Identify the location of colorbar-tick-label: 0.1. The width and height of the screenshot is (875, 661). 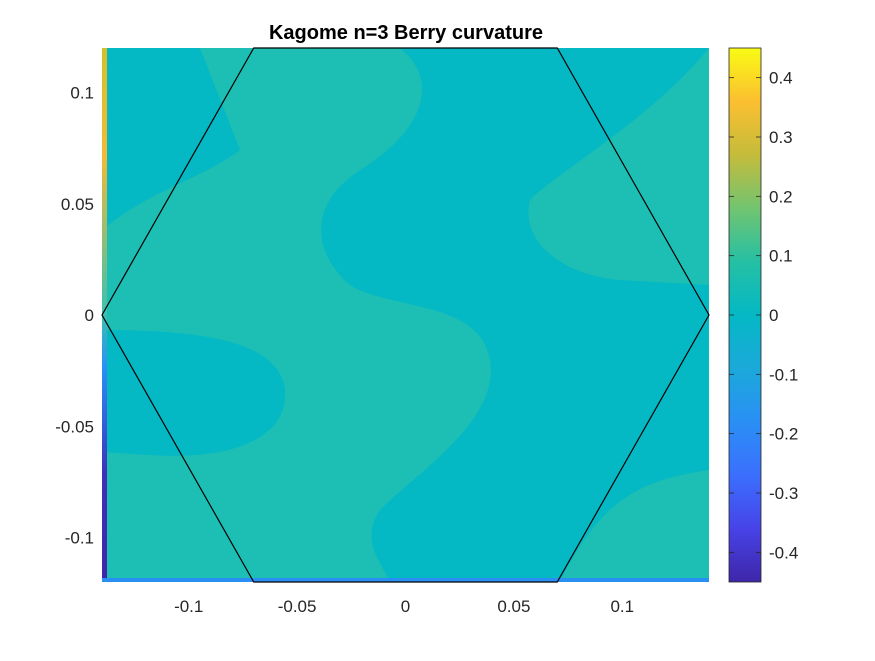
(781, 256).